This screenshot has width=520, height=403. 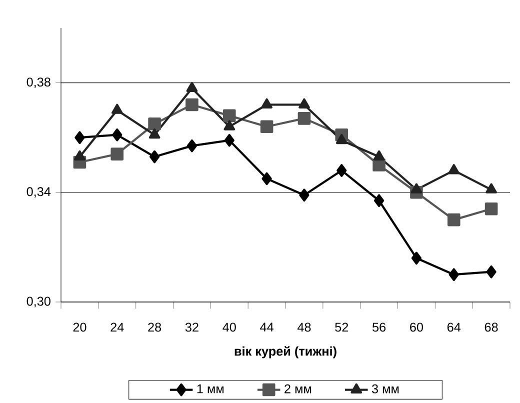 I want to click on y-tick-label: 0,34, so click(x=38, y=192).